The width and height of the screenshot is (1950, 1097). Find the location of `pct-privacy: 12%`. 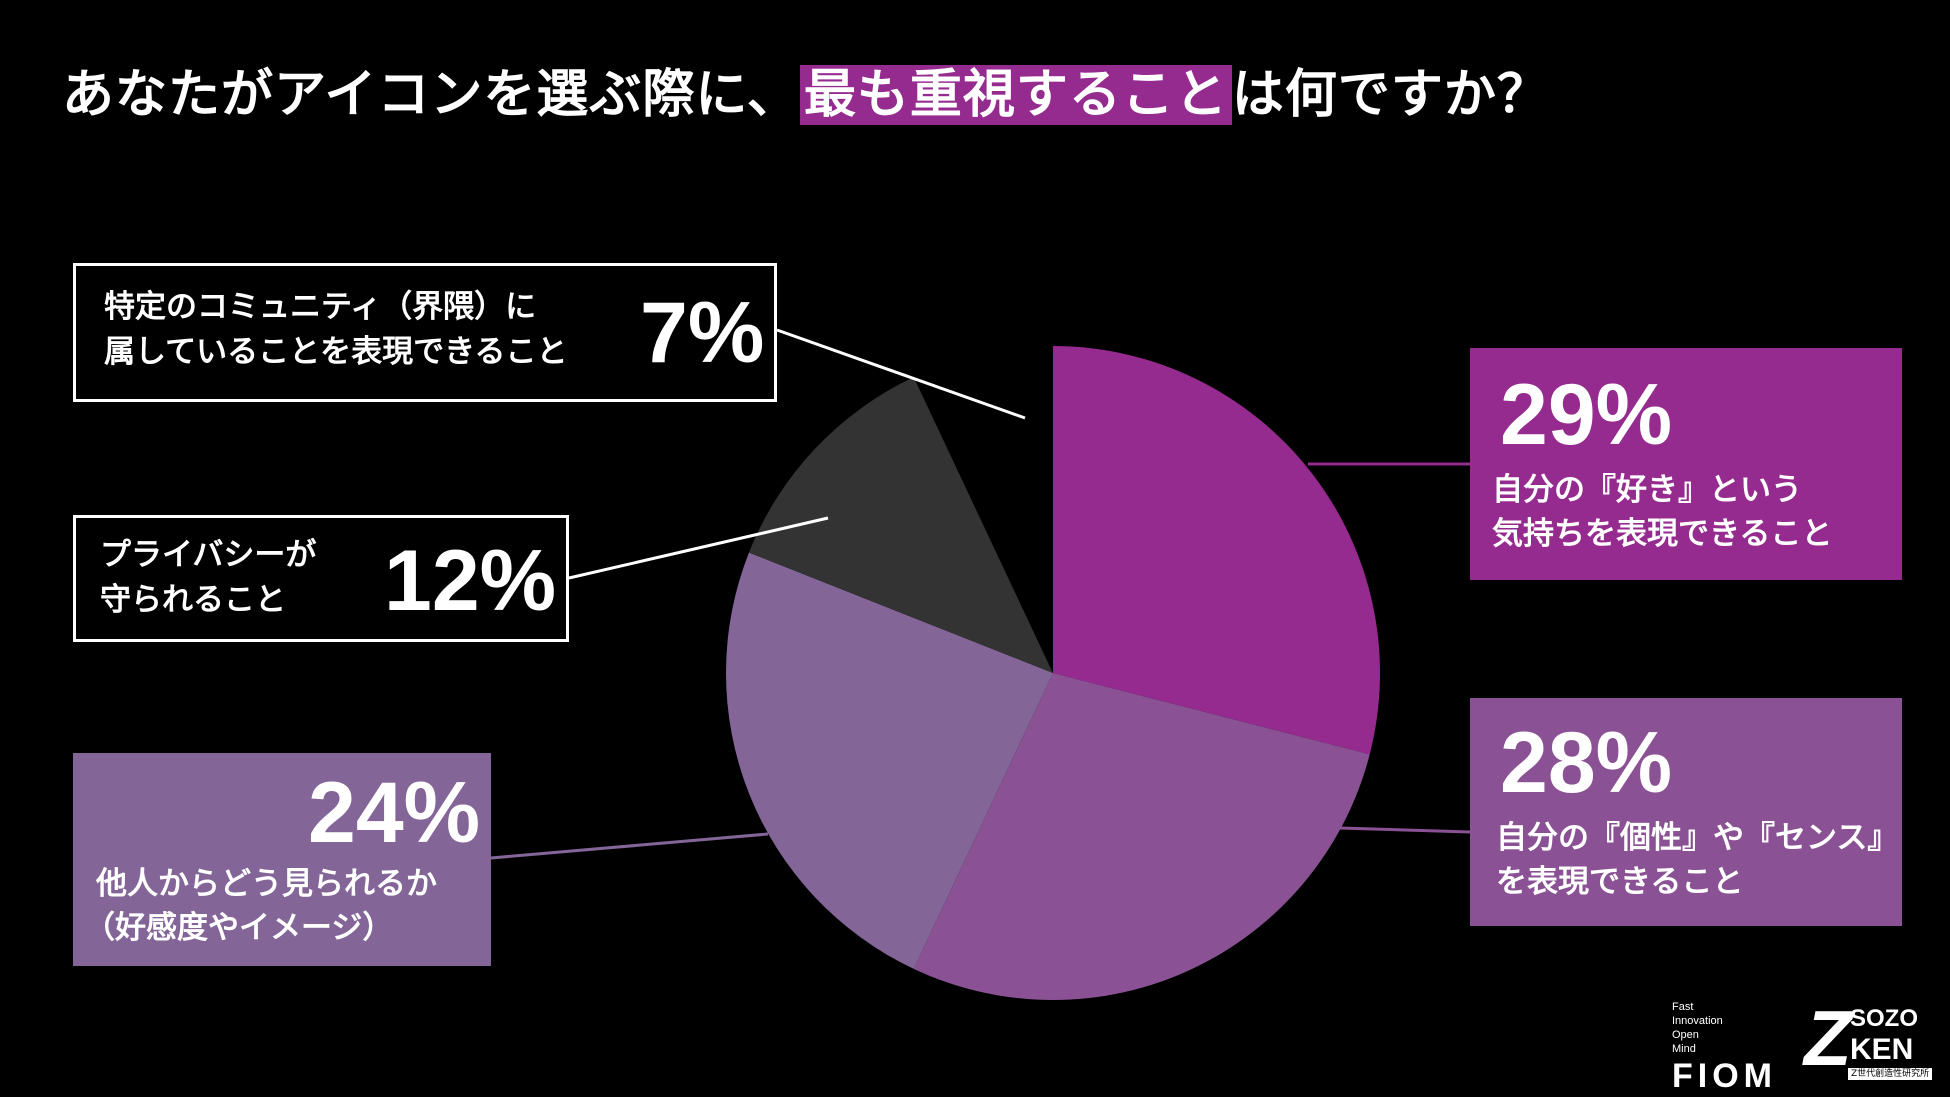

pct-privacy: 12% is located at coordinates (470, 581).